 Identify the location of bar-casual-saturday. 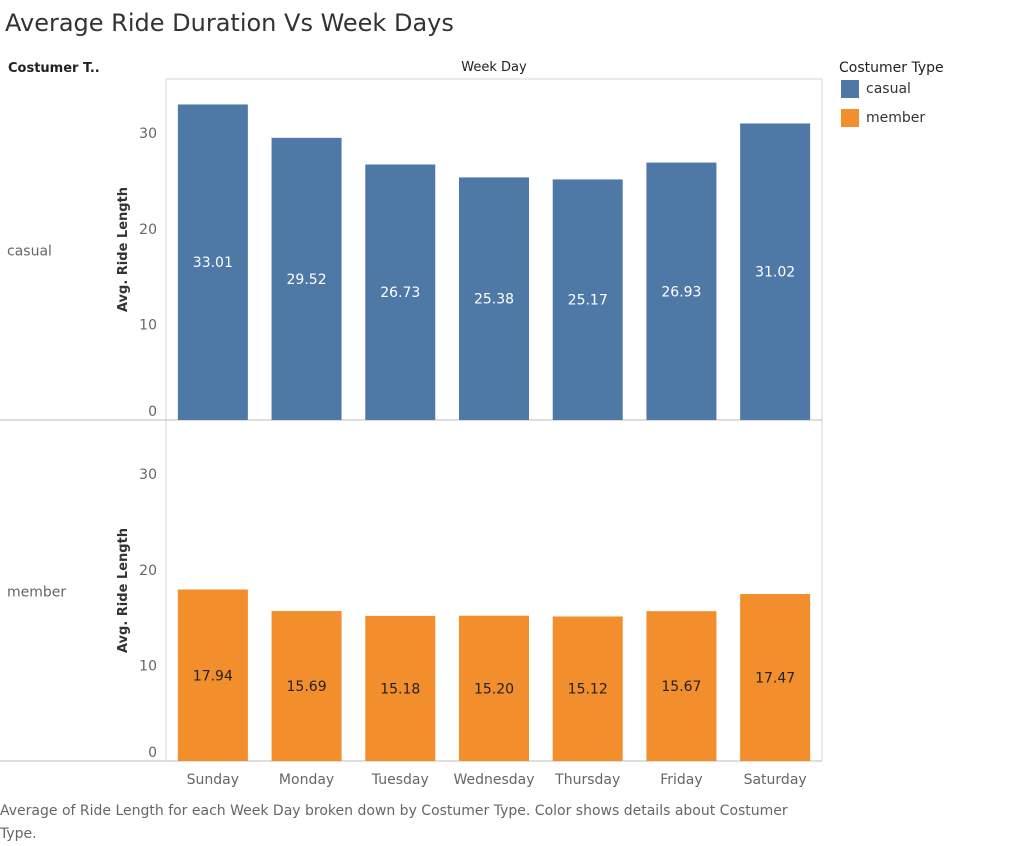
(775, 271).